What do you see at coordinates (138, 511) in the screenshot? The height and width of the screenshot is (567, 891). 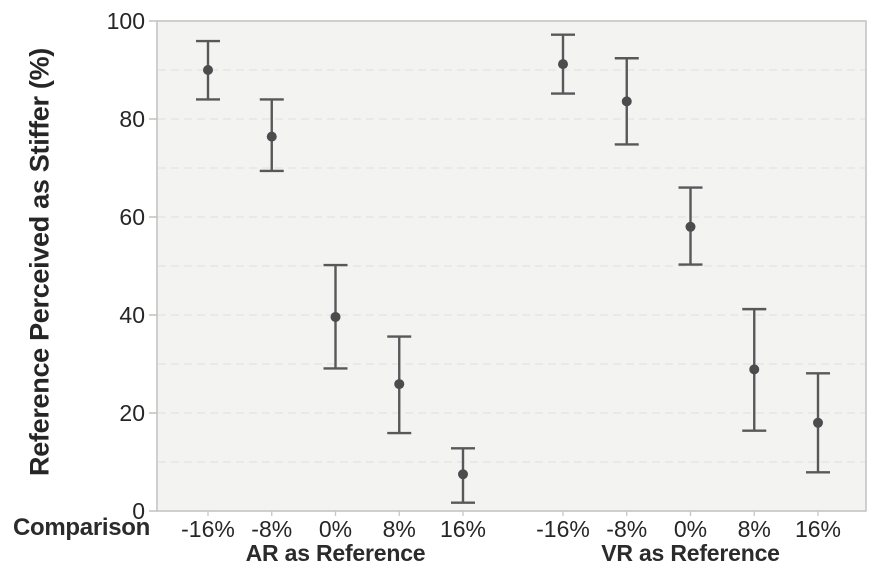 I see `y-tick-label: 0` at bounding box center [138, 511].